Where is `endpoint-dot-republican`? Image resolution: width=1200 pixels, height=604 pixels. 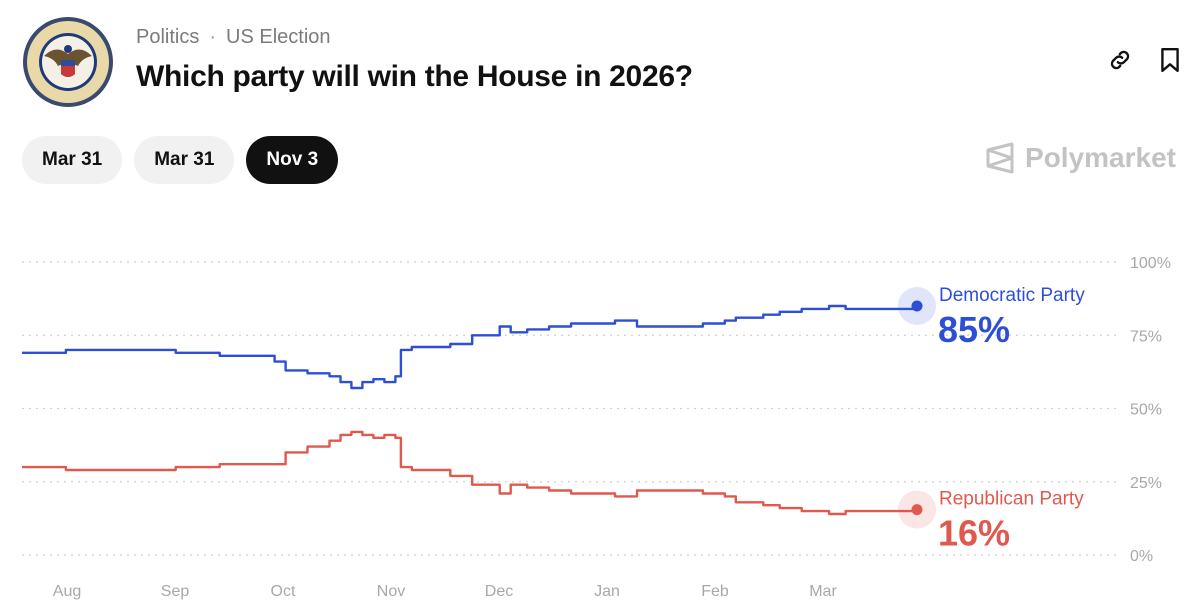
endpoint-dot-republican is located at coordinates (917, 510).